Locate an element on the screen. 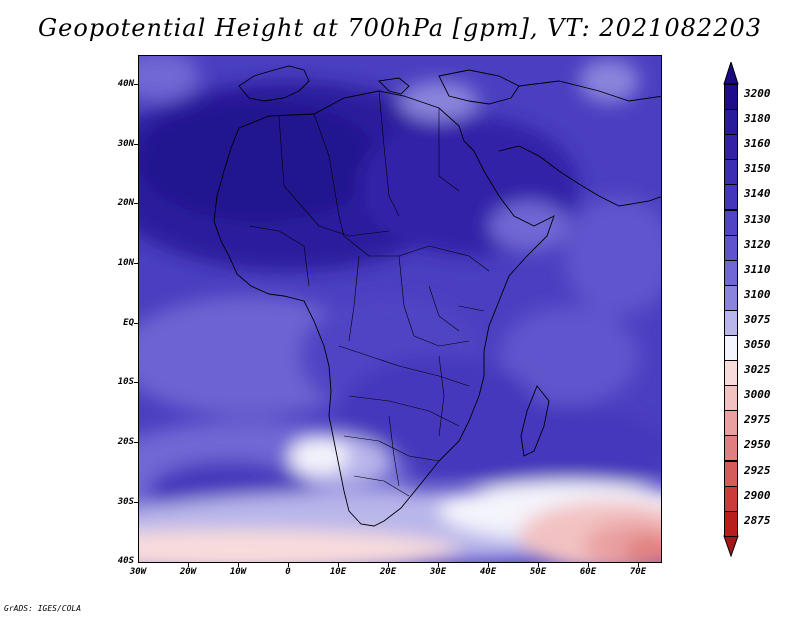 The image size is (800, 618). legend-level-label: 2950 is located at coordinates (757, 445).